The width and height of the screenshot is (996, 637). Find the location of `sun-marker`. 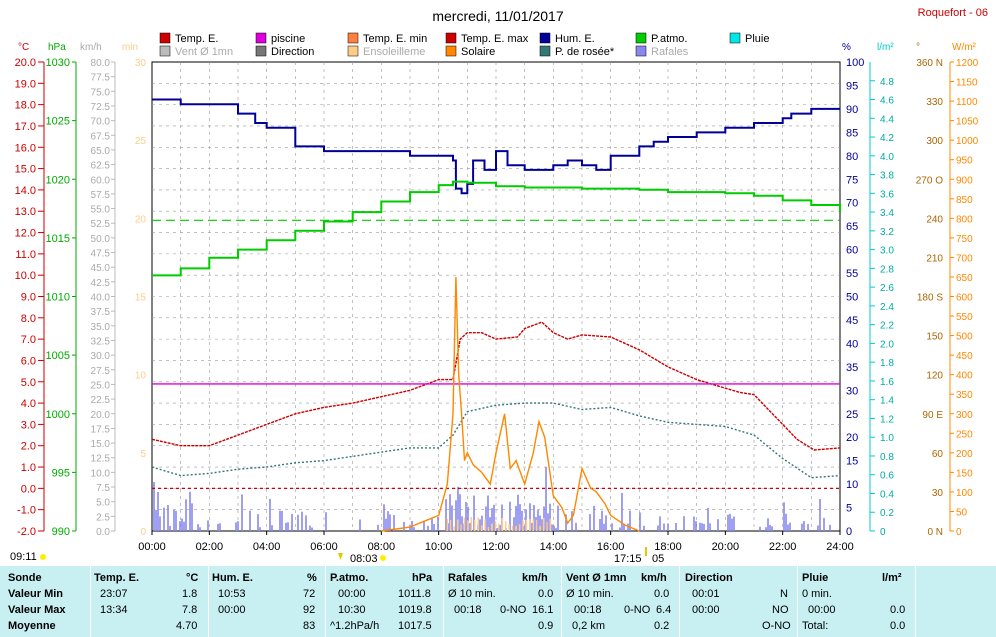

sun-marker is located at coordinates (340, 556).